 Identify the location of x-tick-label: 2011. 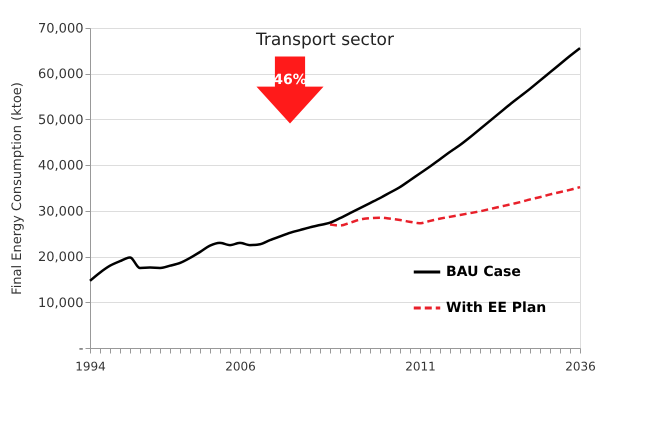
(420, 367).